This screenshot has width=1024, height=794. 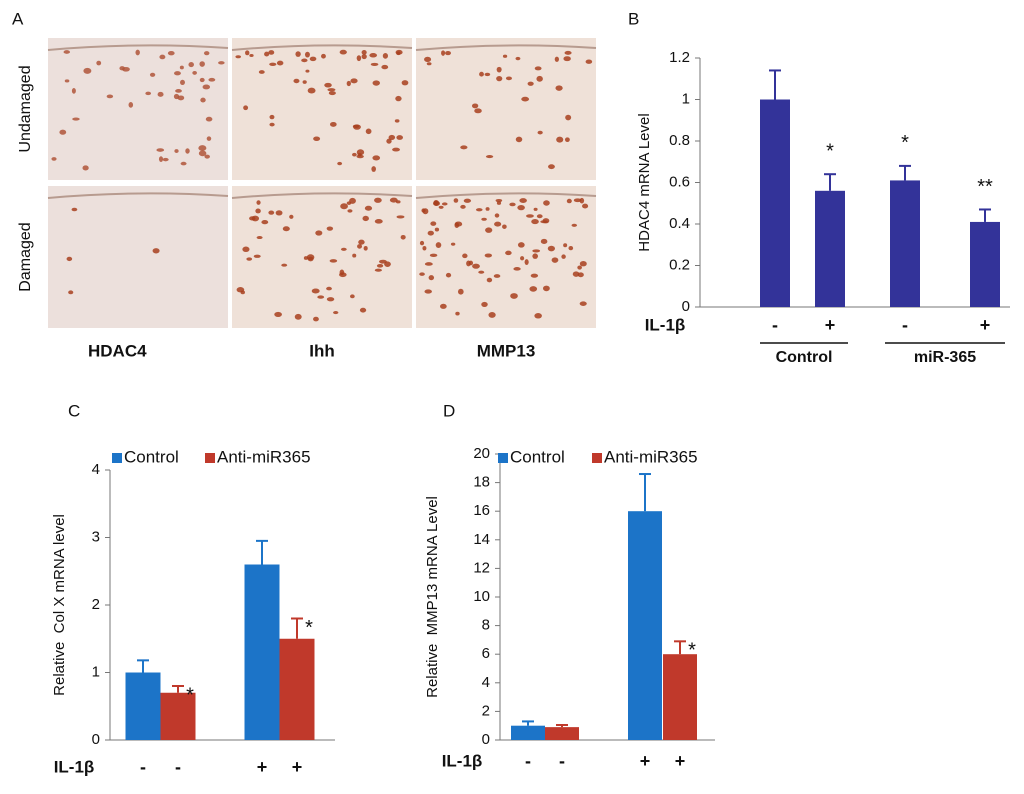 I want to click on group-label: Control, so click(x=804, y=357).